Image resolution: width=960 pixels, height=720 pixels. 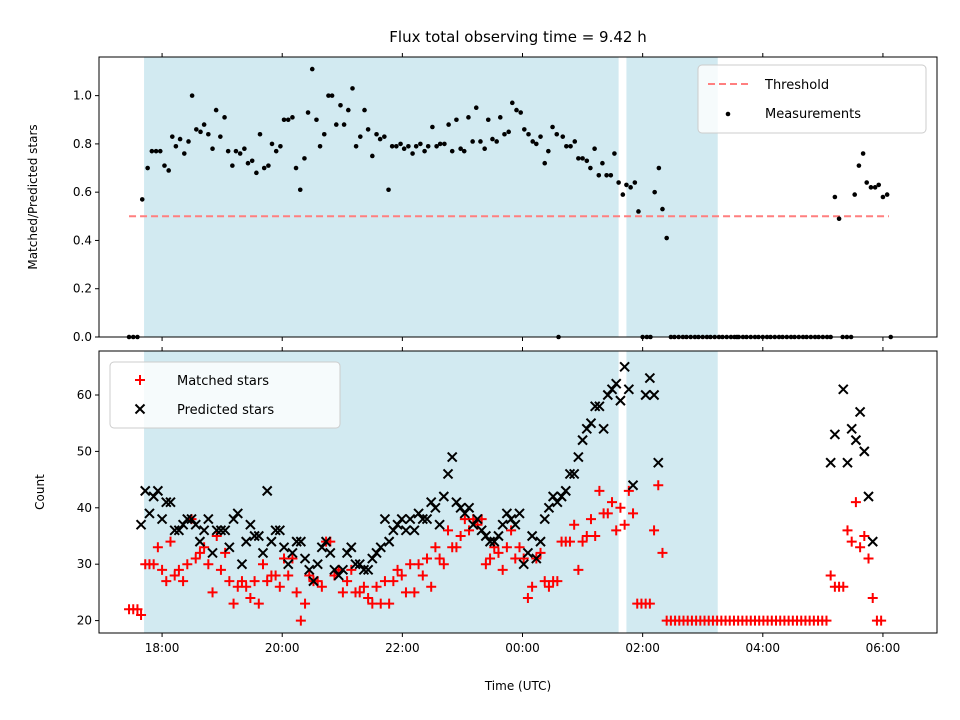 What do you see at coordinates (84, 564) in the screenshot?
I see `y-tick-label: 30` at bounding box center [84, 564].